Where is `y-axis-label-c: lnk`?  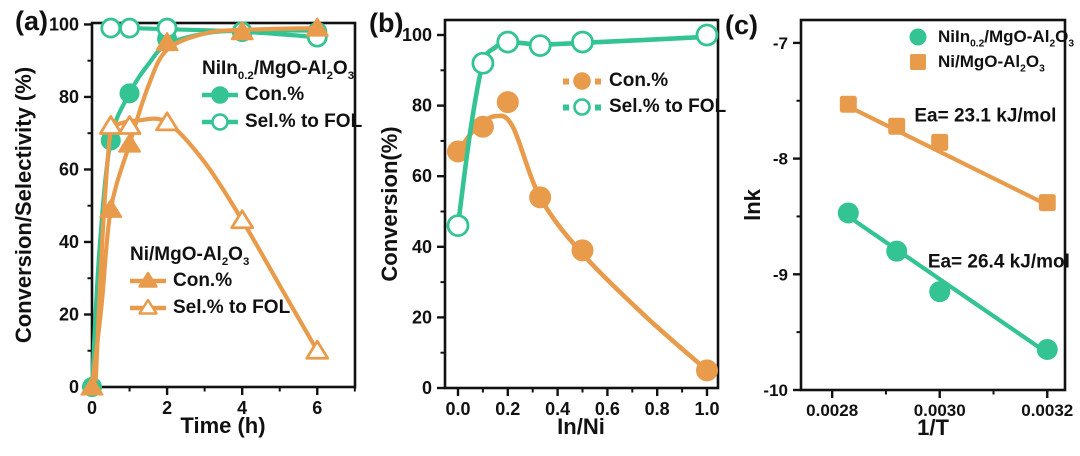 y-axis-label-c: lnk is located at coordinates (752, 204).